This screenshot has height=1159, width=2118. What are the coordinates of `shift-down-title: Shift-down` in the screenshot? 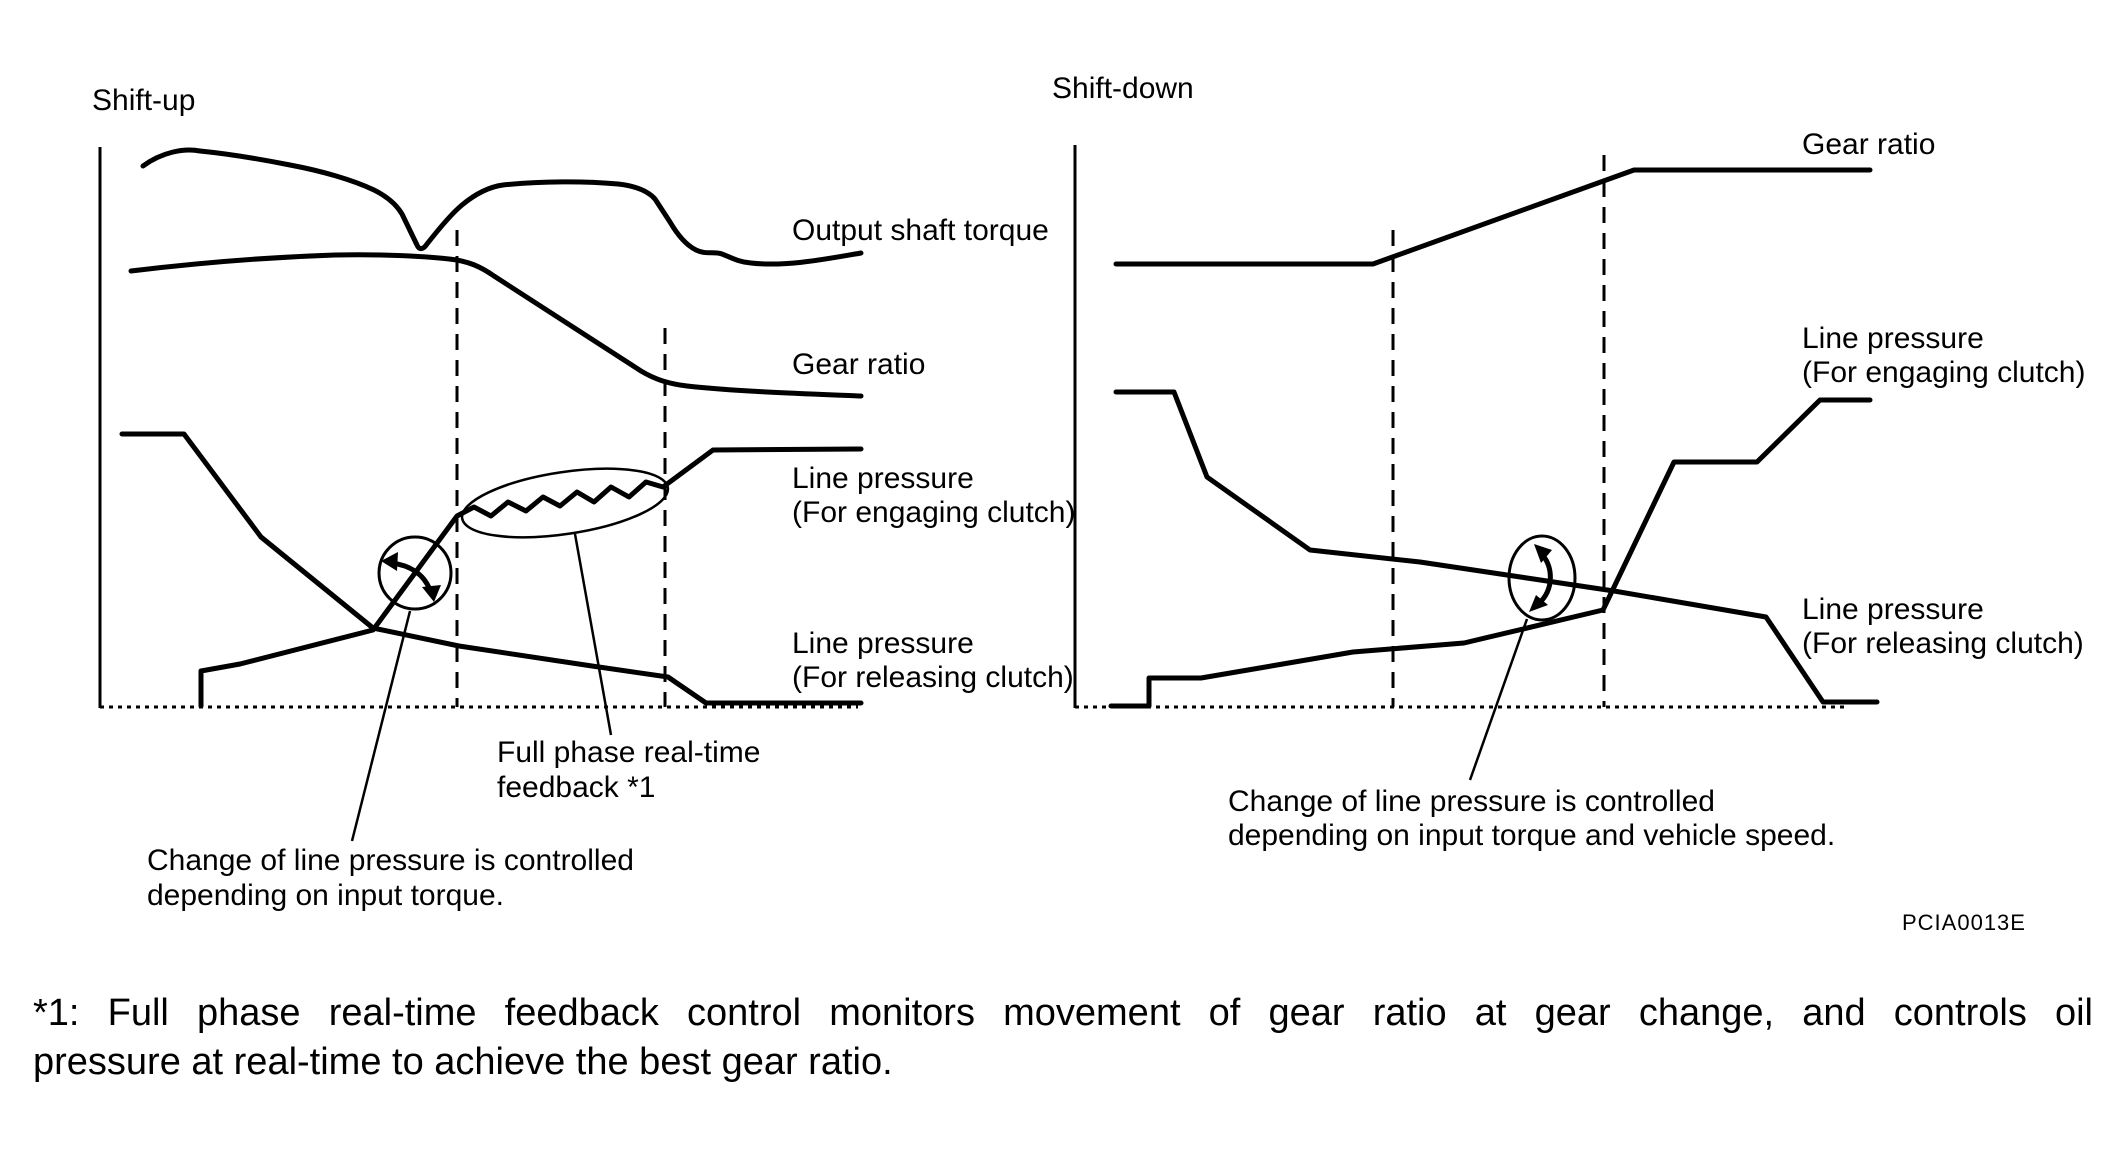 It's located at (1123, 88).